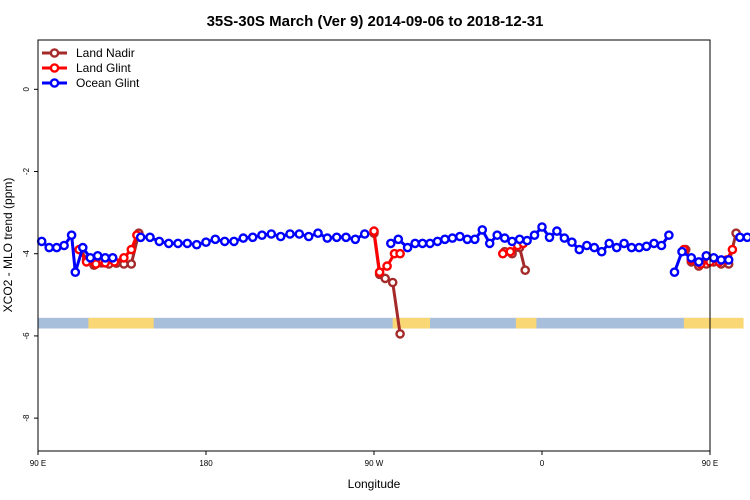 This screenshot has height=500, width=750. I want to click on x-tick-label: 180, so click(206, 463).